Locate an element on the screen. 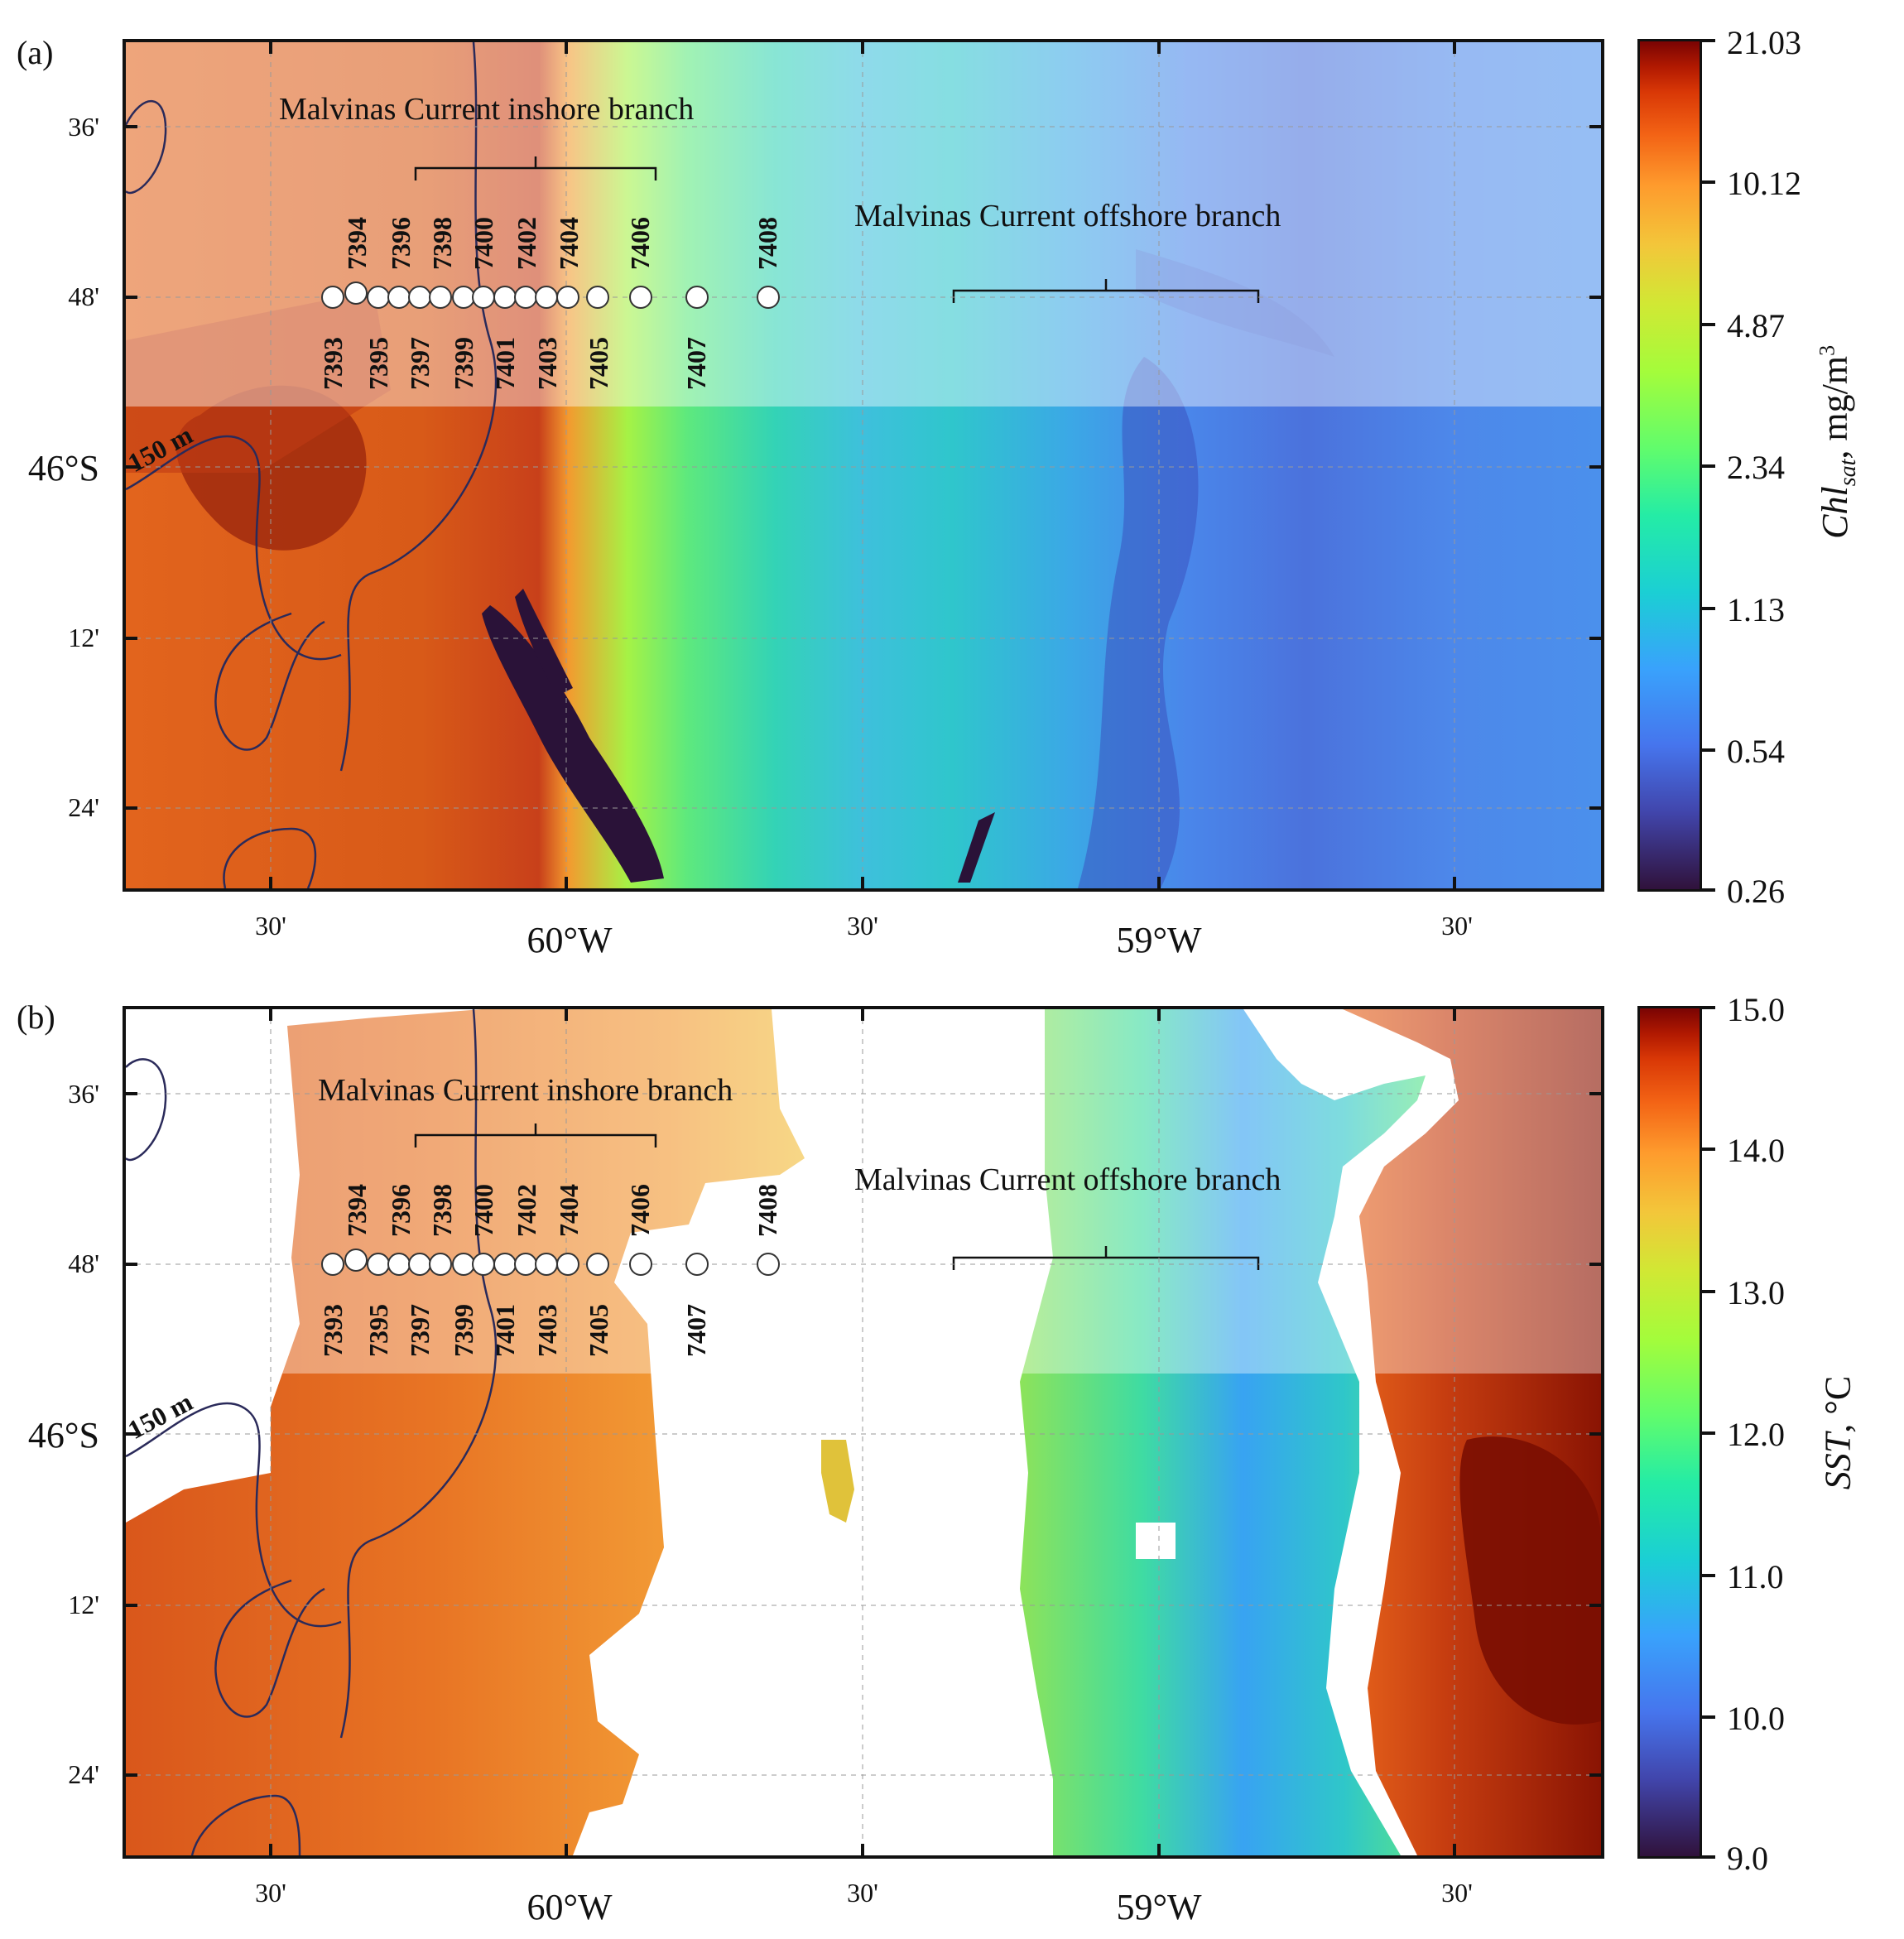 The height and width of the screenshot is (1939, 1904). station-labels-upper: 7394 7396 7398 7400 7402 7404 7406 7408 is located at coordinates (562, 243).